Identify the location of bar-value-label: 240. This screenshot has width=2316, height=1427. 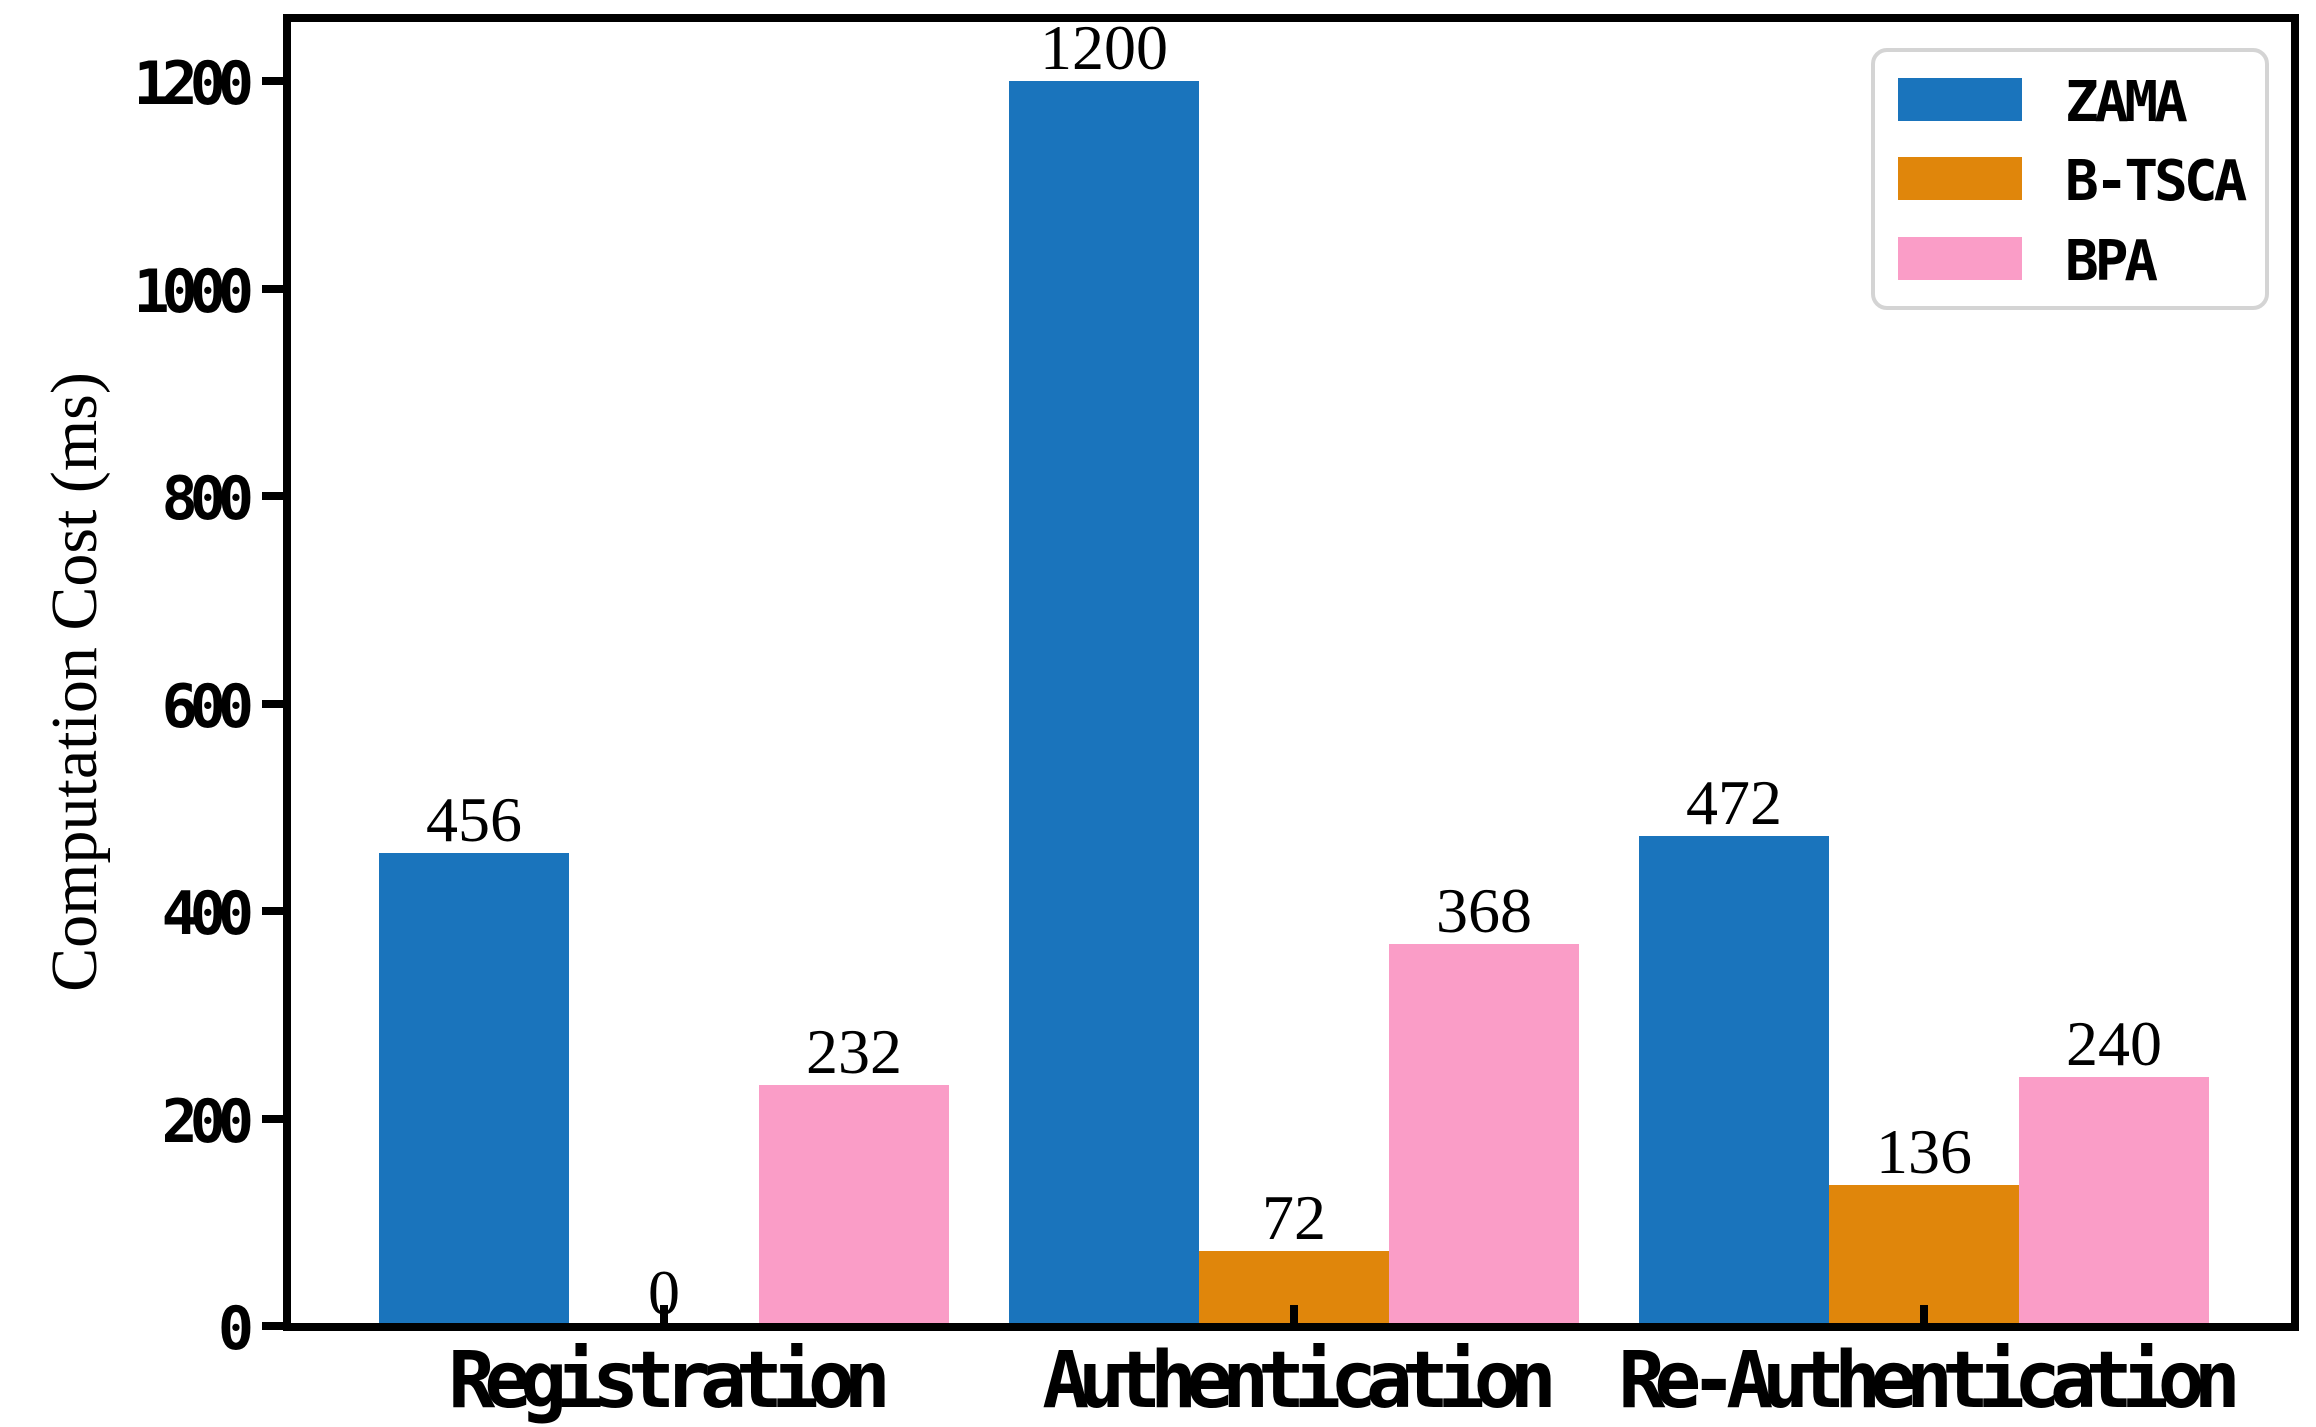
(2114, 1043).